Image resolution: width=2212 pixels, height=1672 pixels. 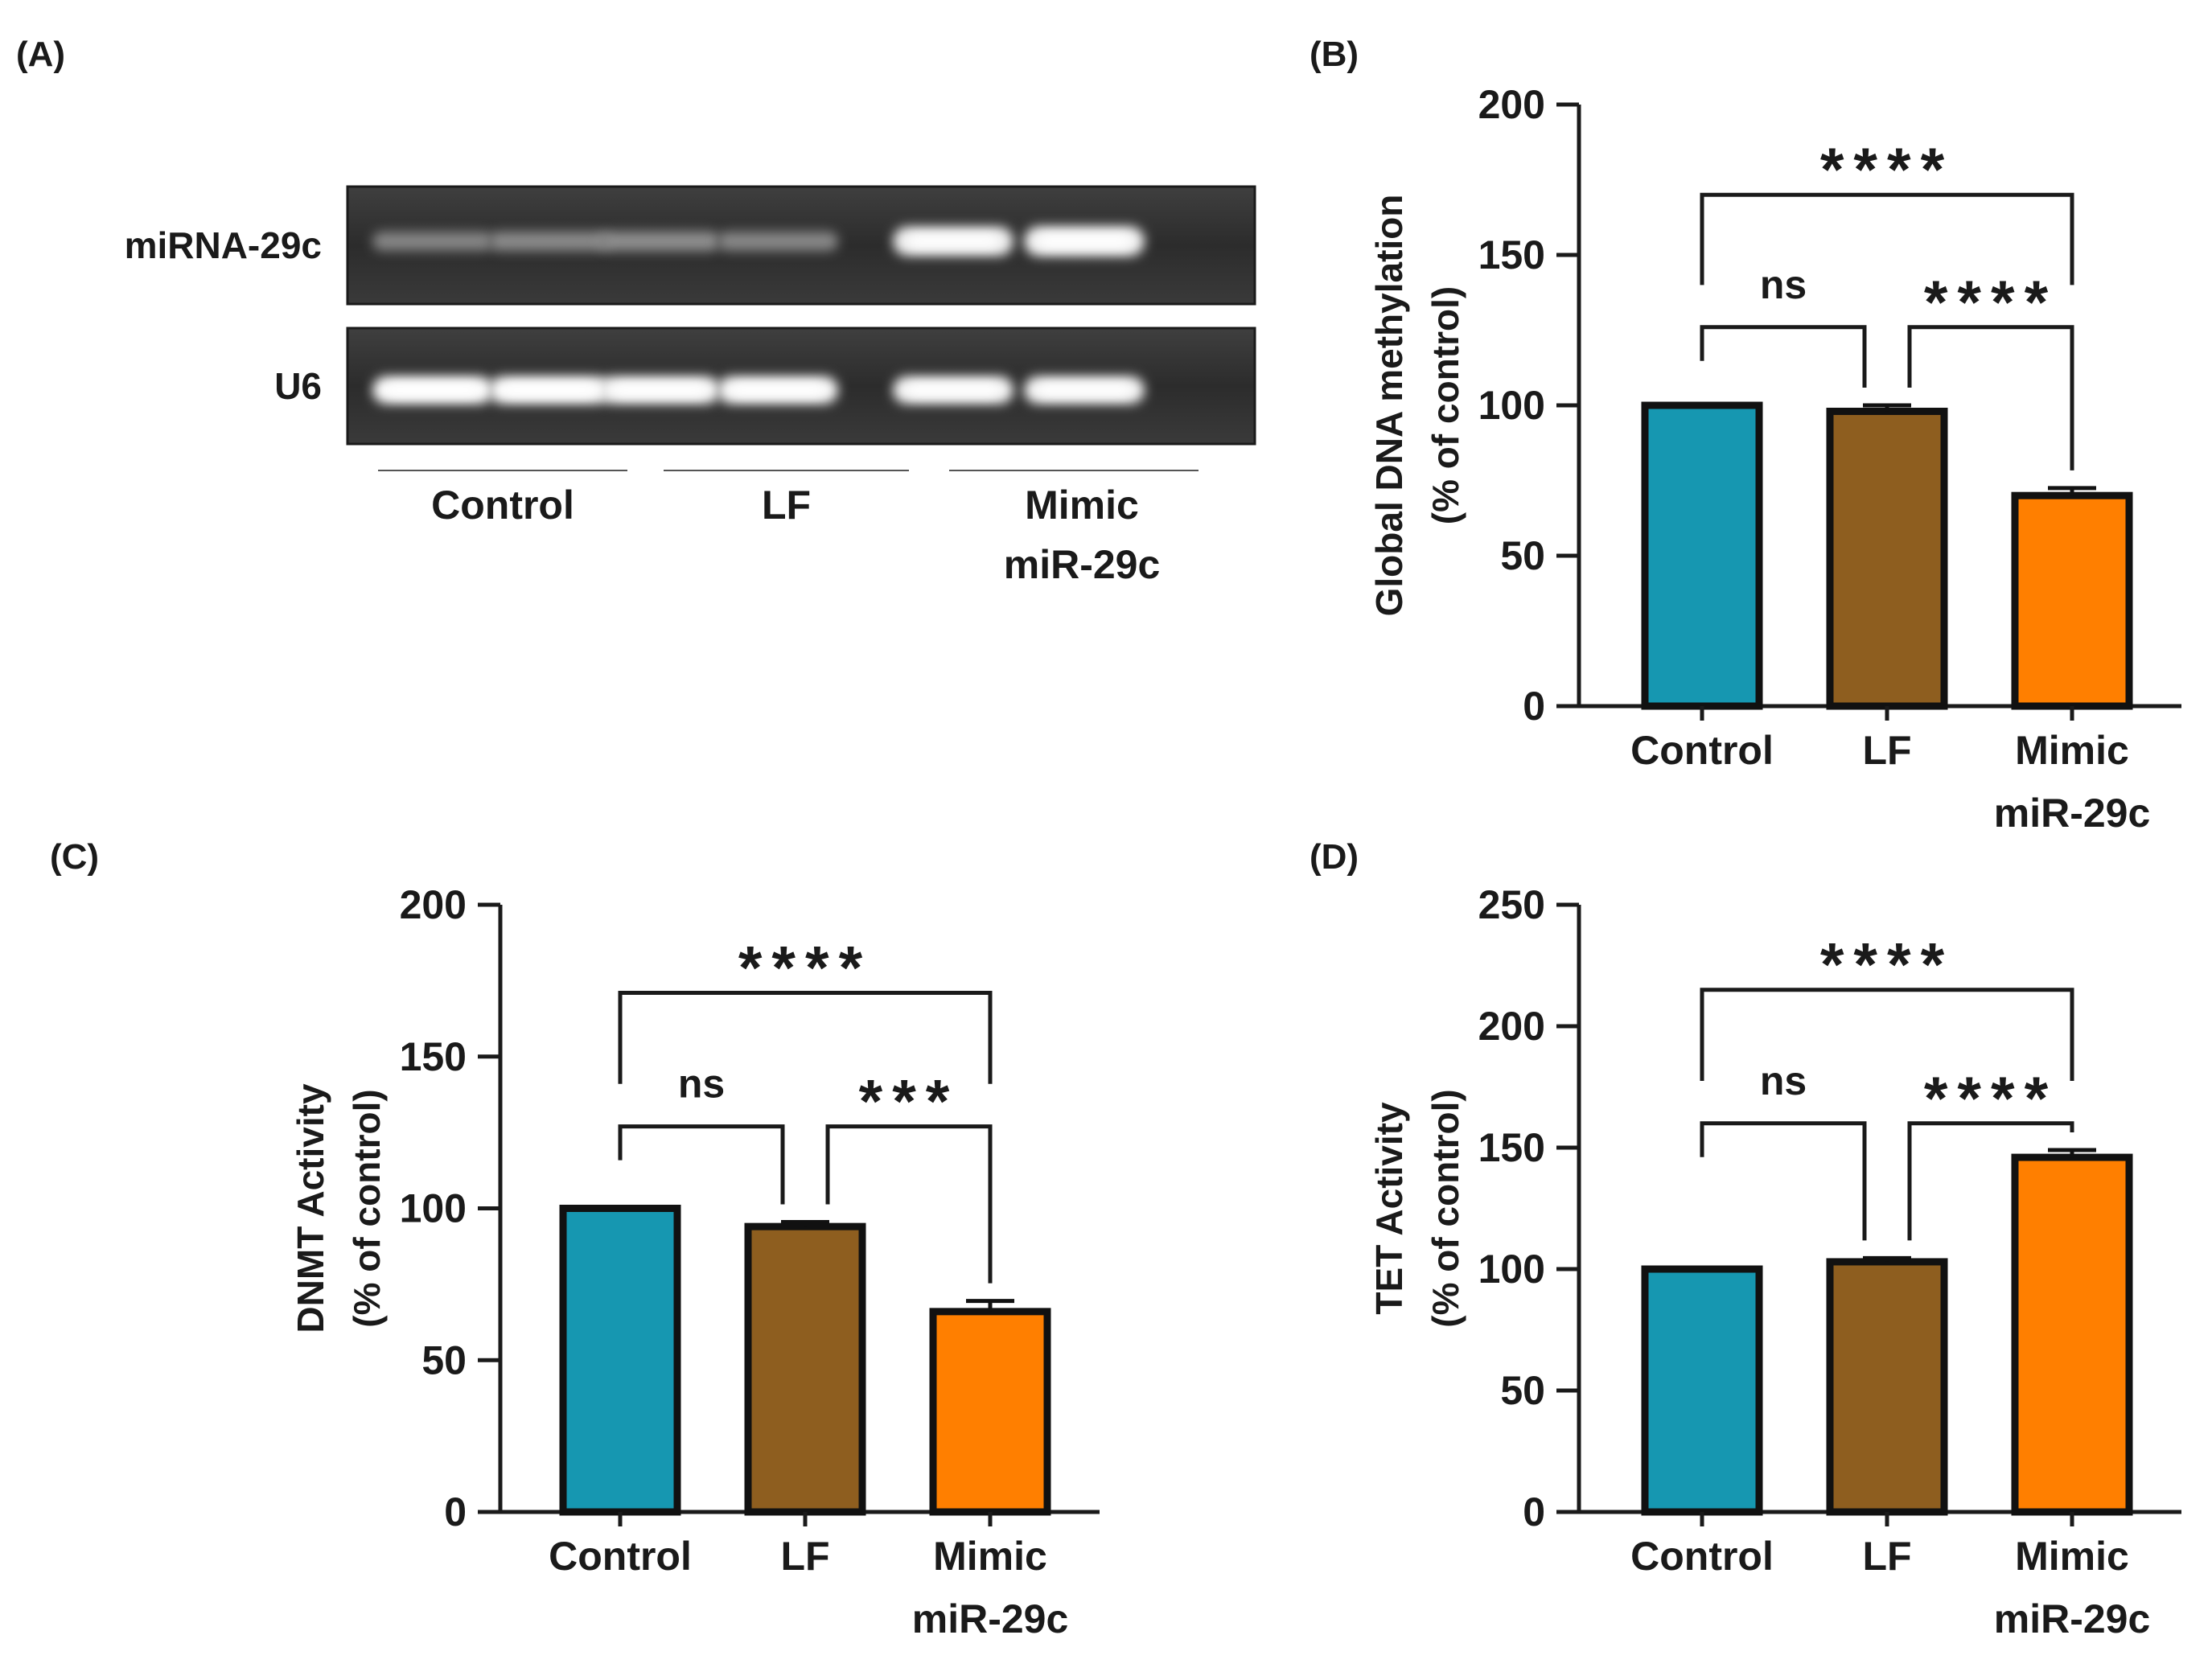 I want to click on panel-label-d: (D), so click(x=1334, y=857).